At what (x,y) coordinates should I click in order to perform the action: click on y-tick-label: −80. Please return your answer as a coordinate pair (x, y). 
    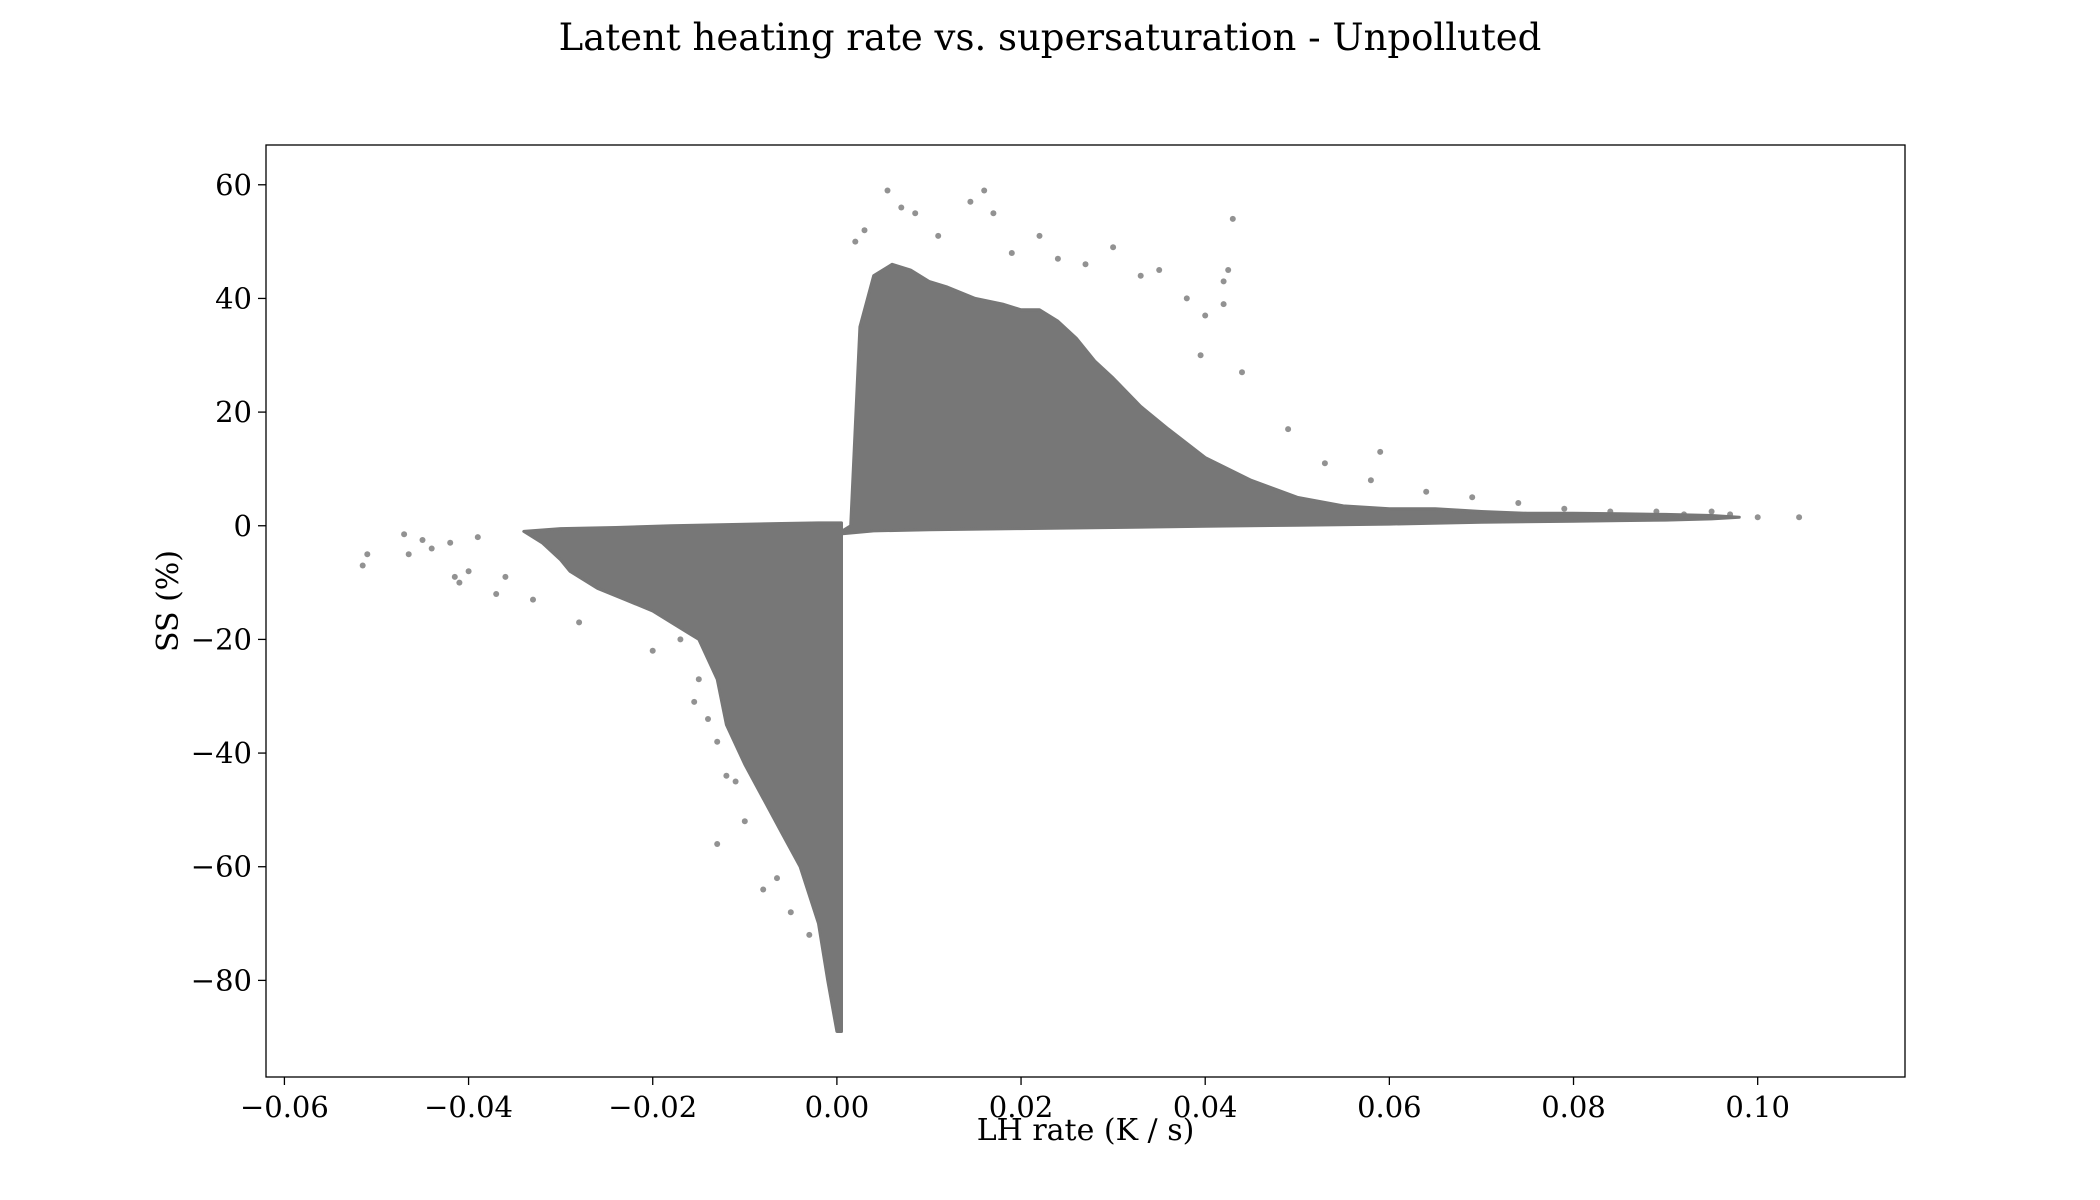
    Looking at the image, I should click on (221, 980).